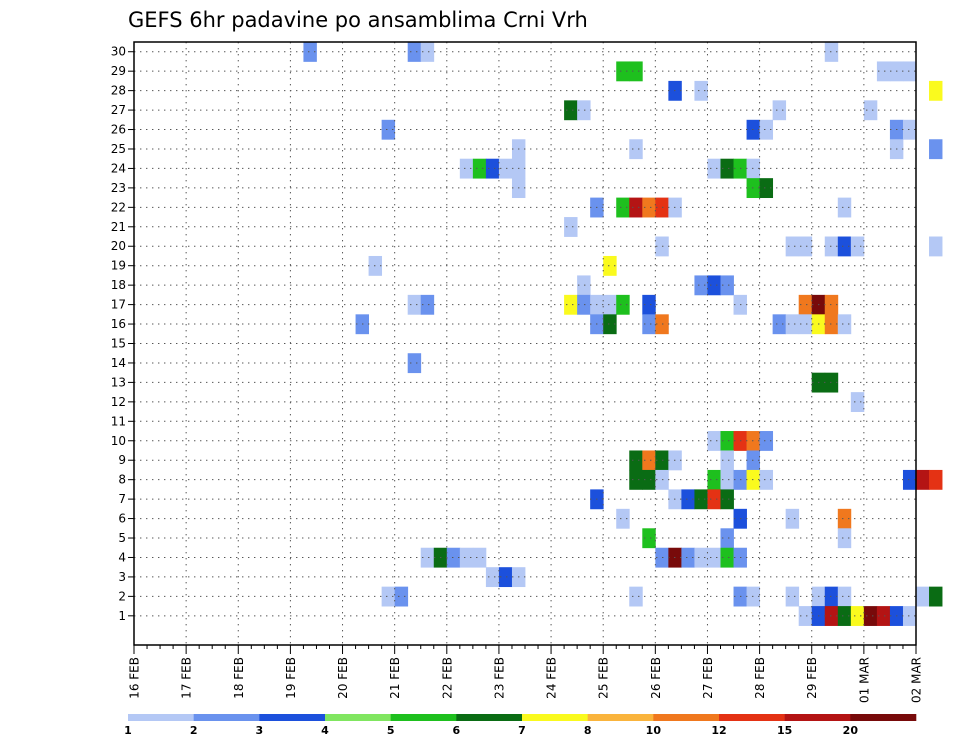  What do you see at coordinates (118, 246) in the screenshot?
I see `y-tick-label: 20` at bounding box center [118, 246].